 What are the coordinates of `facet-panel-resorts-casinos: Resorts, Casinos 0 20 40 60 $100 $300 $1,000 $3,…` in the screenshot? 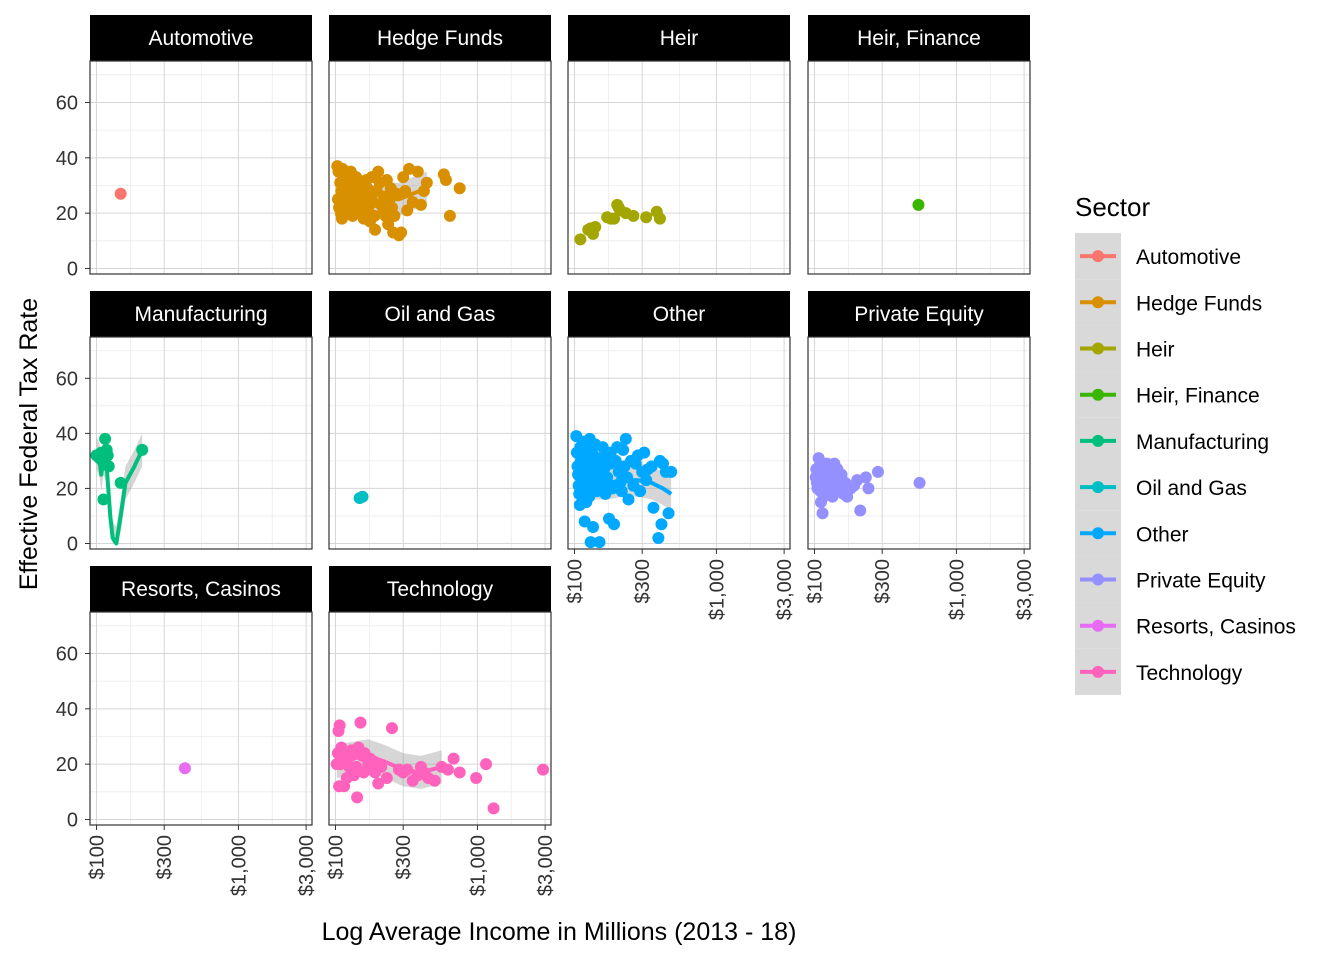 It's located at (187, 731).